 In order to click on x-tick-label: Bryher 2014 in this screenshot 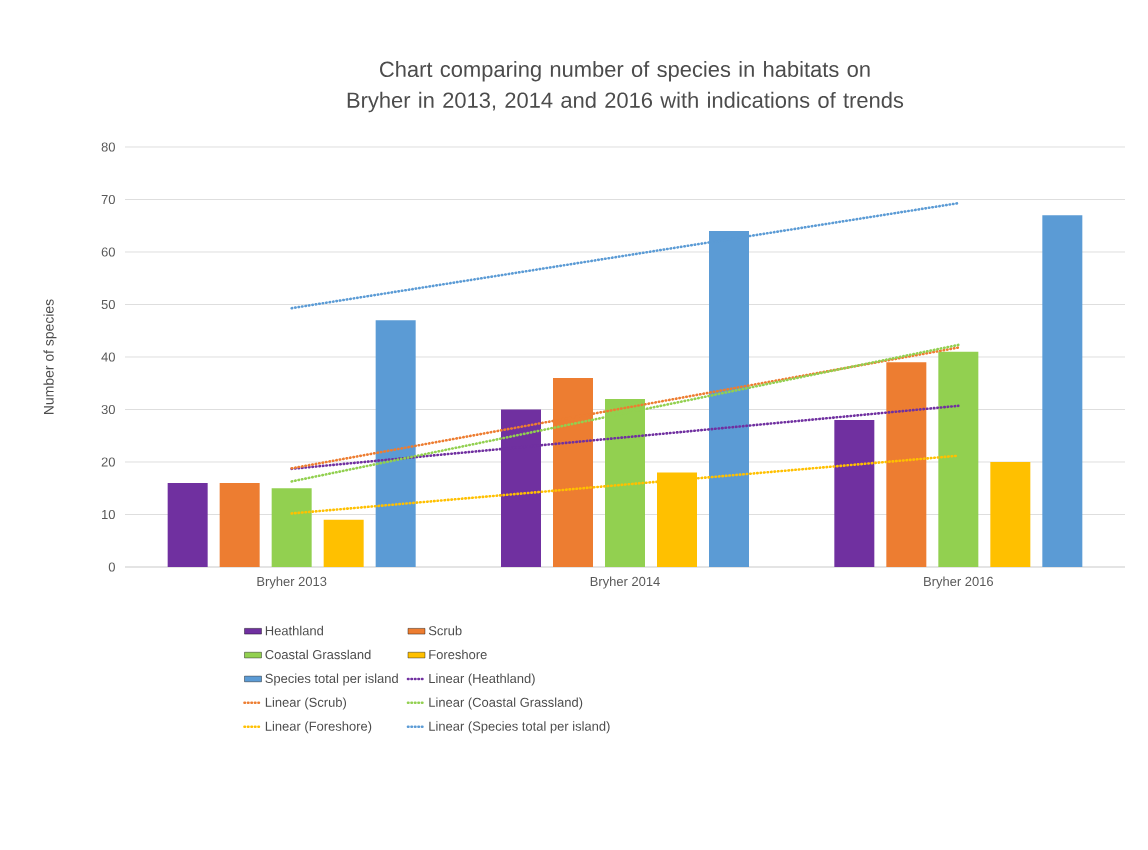, I will do `click(625, 582)`.